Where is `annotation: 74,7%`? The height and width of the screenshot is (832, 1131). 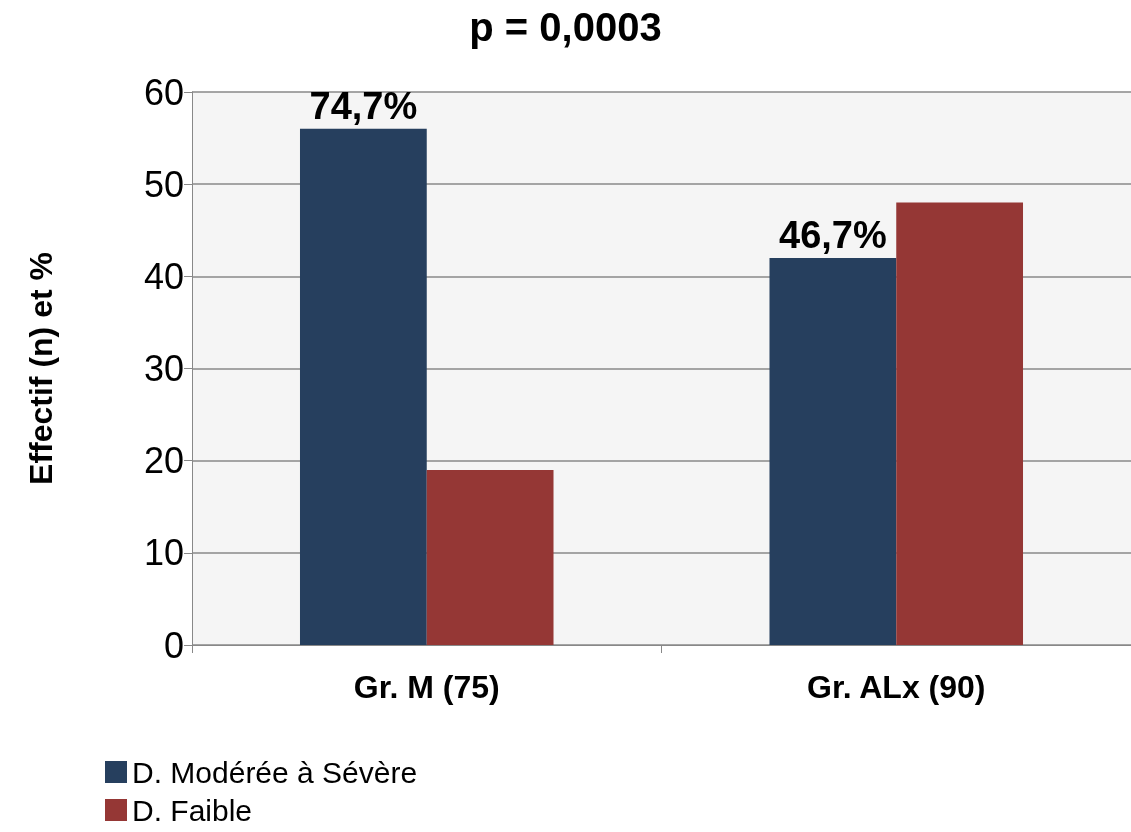
annotation: 74,7% is located at coordinates (363, 105).